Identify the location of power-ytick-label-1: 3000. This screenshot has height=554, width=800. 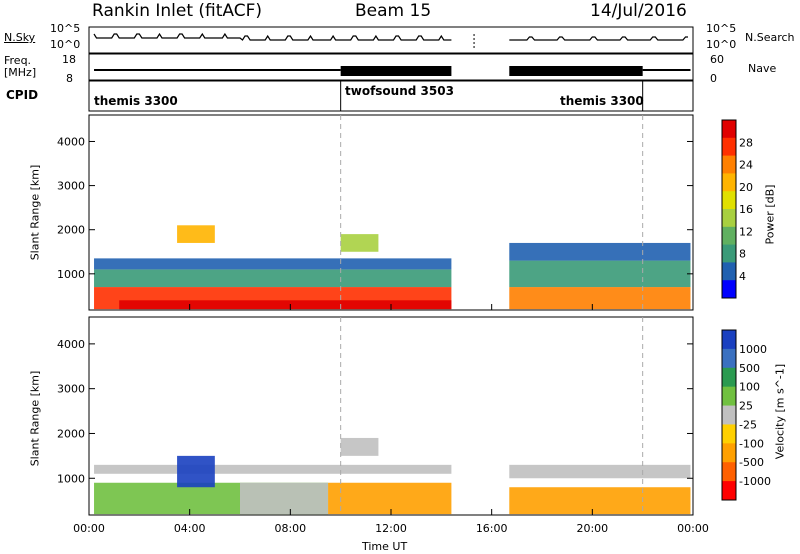
(71, 186).